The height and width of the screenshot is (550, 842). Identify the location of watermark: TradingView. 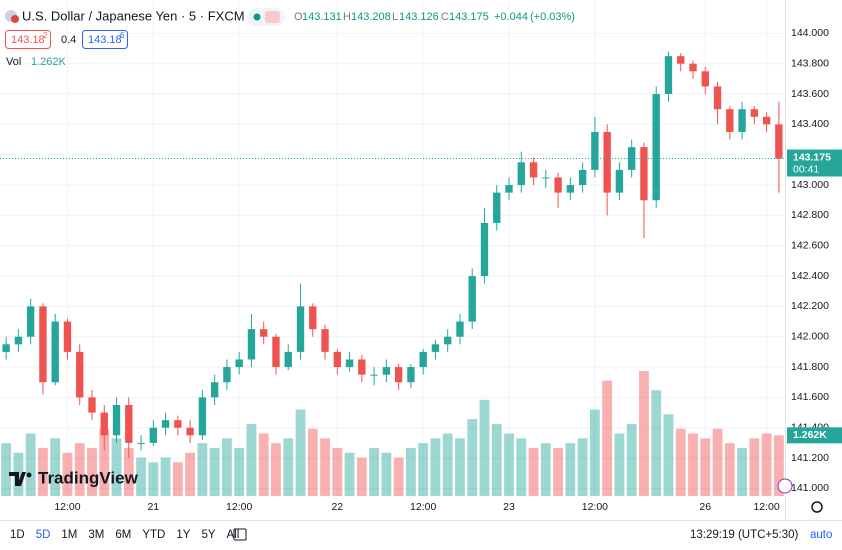
(88, 477).